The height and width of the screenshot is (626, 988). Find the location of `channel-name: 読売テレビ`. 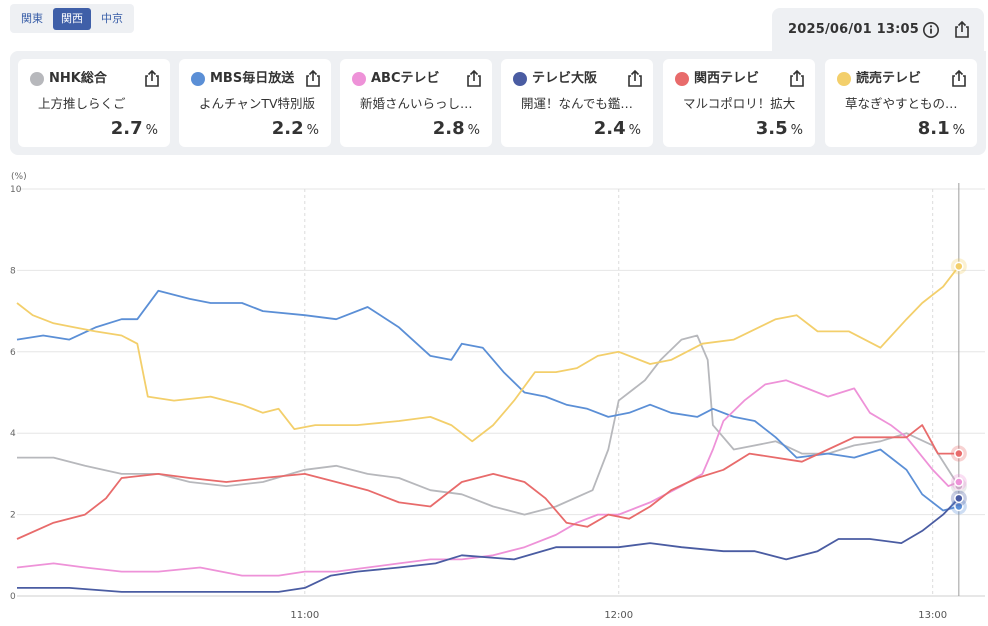

channel-name: 読売テレビ is located at coordinates (889, 78).